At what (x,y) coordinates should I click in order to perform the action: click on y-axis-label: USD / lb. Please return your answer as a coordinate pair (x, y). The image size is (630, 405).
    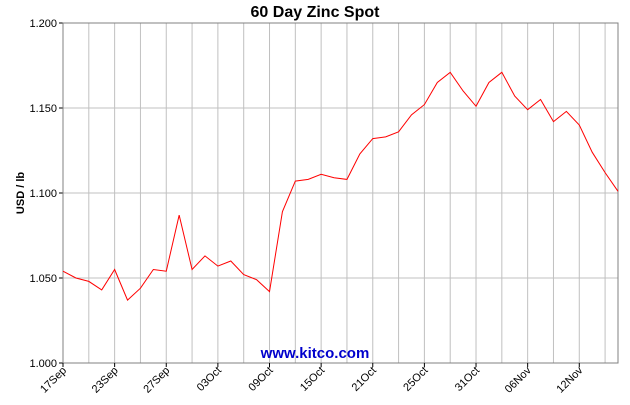
    Looking at the image, I should click on (21, 193).